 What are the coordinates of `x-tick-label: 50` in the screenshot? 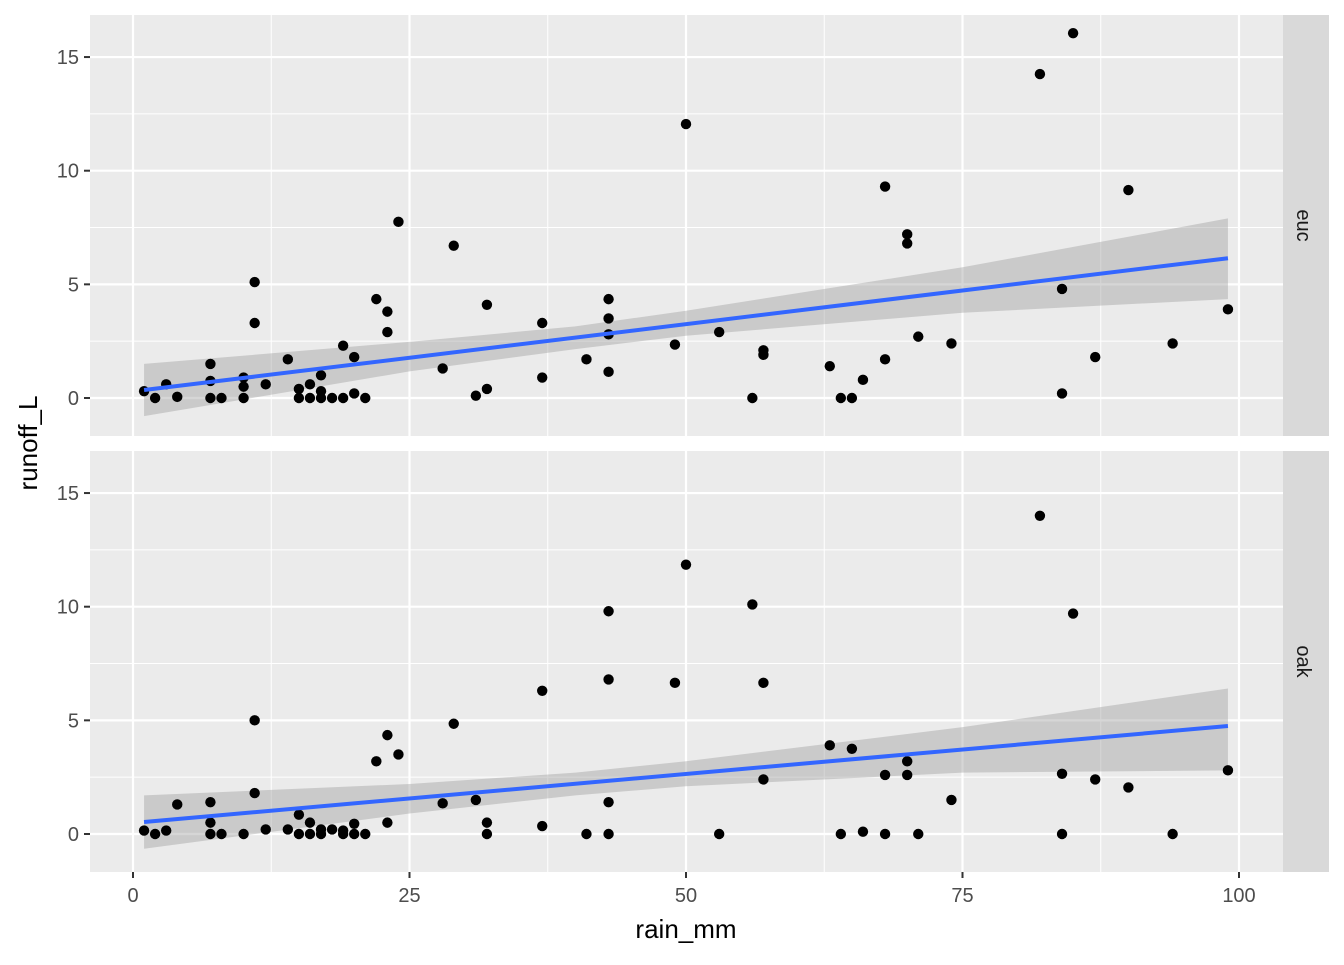 It's located at (686, 896).